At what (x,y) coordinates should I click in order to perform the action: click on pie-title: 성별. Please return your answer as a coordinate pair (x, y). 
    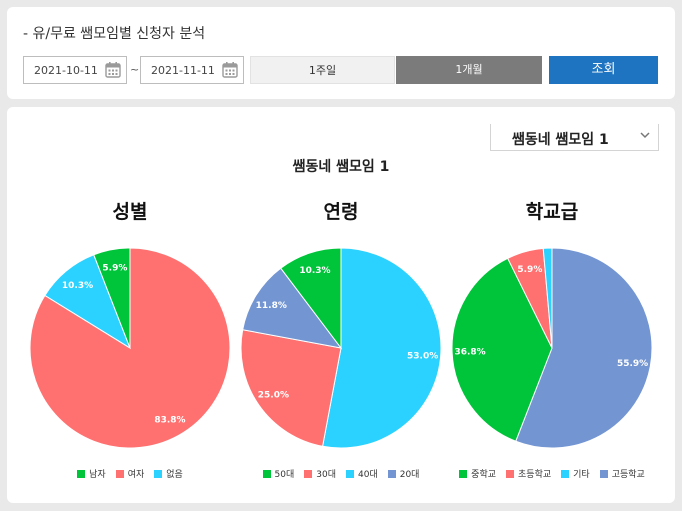
    Looking at the image, I should click on (130, 212).